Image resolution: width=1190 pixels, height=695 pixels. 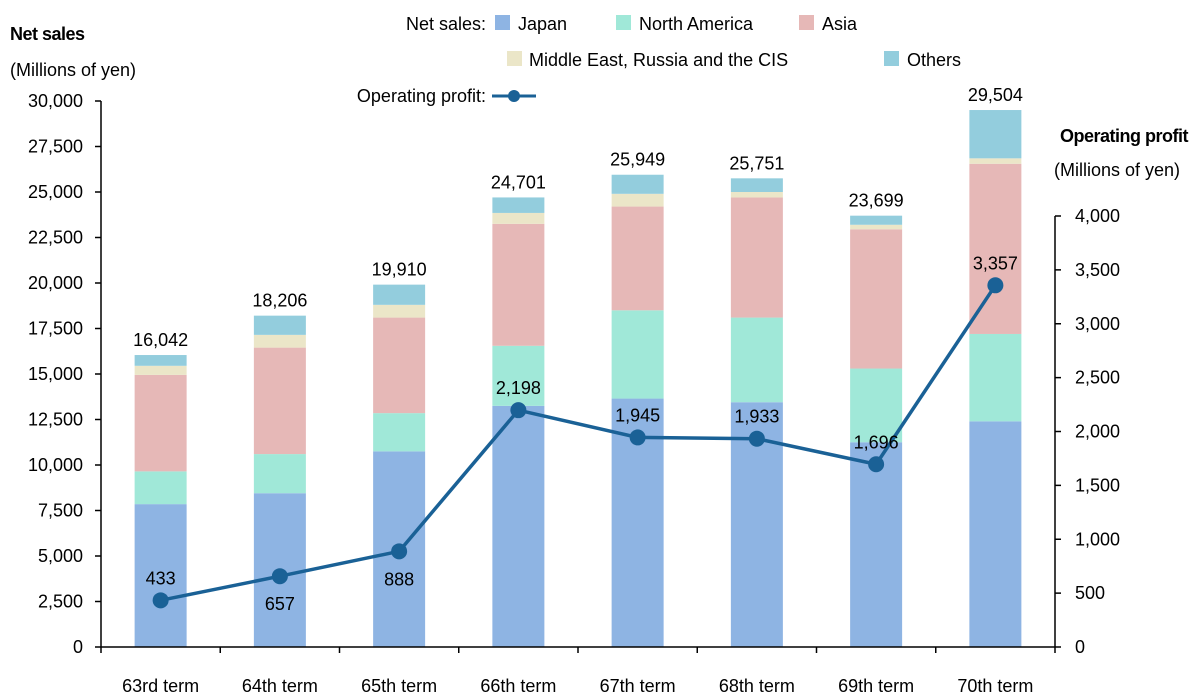 What do you see at coordinates (518, 388) in the screenshot?
I see `operating-profit-label: 2,198` at bounding box center [518, 388].